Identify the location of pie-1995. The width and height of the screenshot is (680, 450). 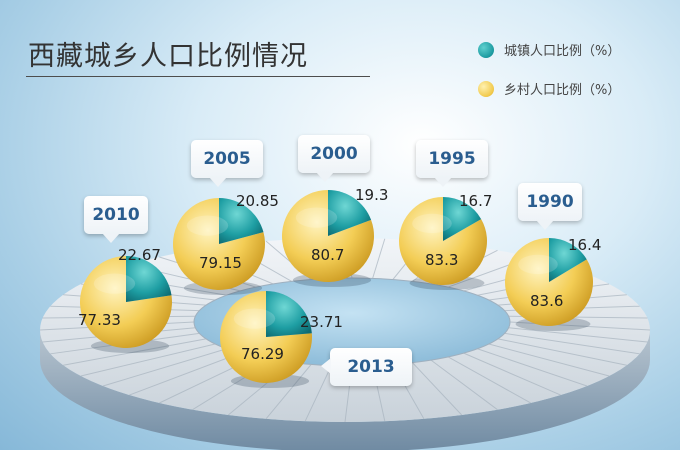
(443, 243).